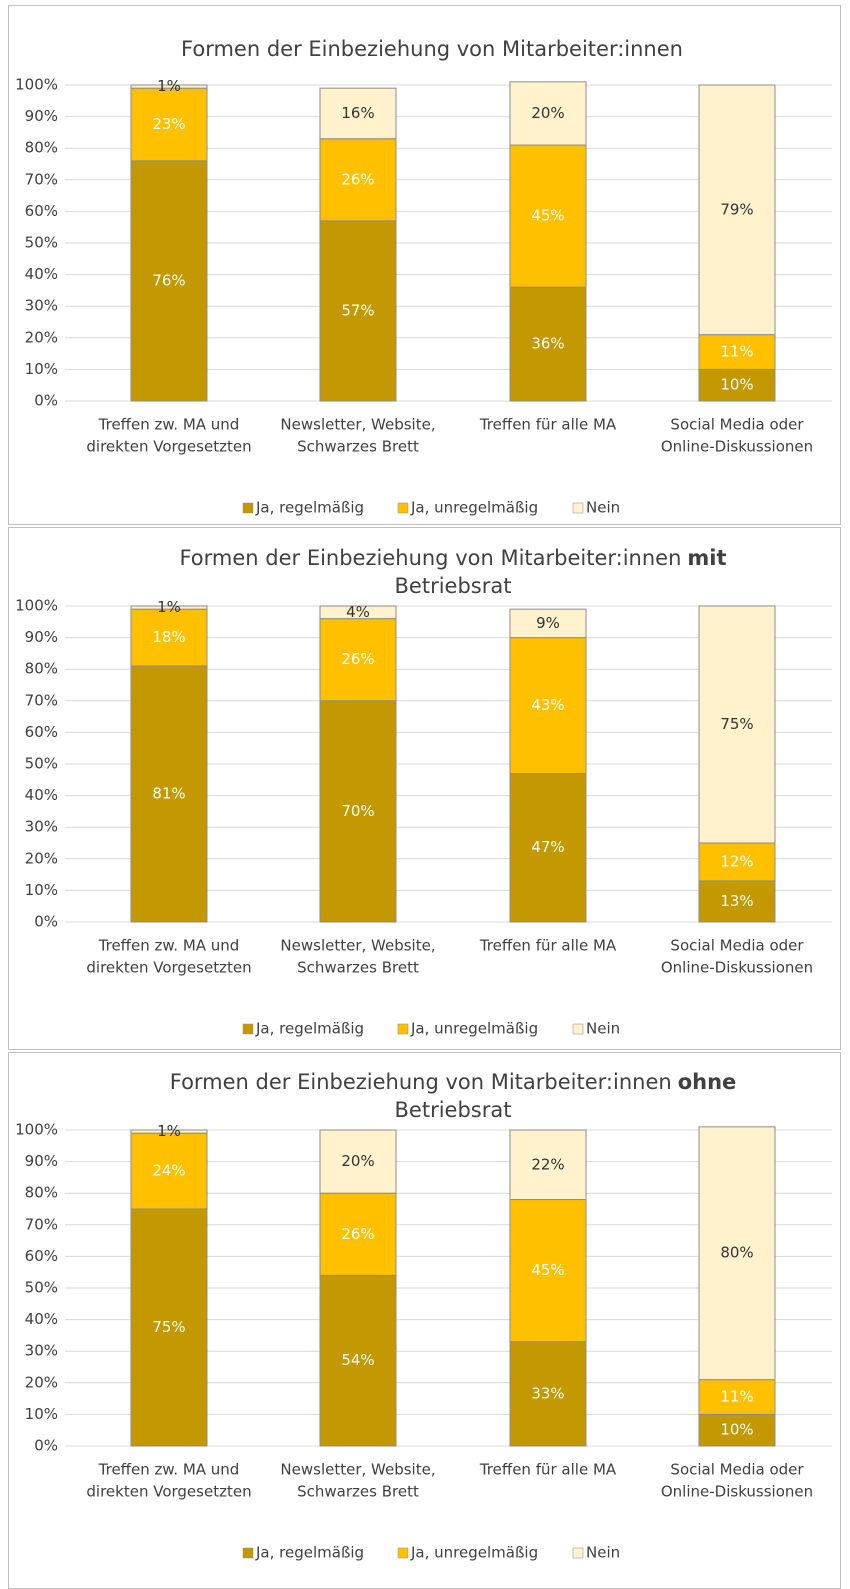 The image size is (850, 1589). Describe the element at coordinates (357, 811) in the screenshot. I see `data-label: 70%` at that location.